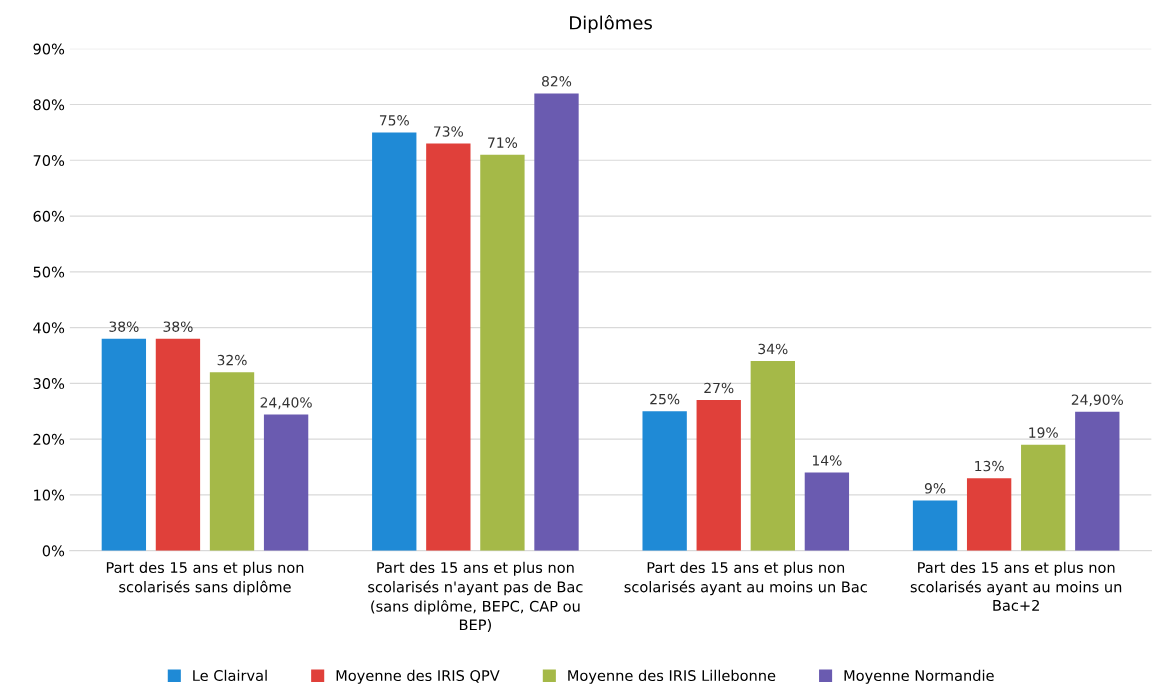 Image resolution: width=1163 pixels, height=697 pixels. I want to click on data-label: 13%, so click(989, 466).